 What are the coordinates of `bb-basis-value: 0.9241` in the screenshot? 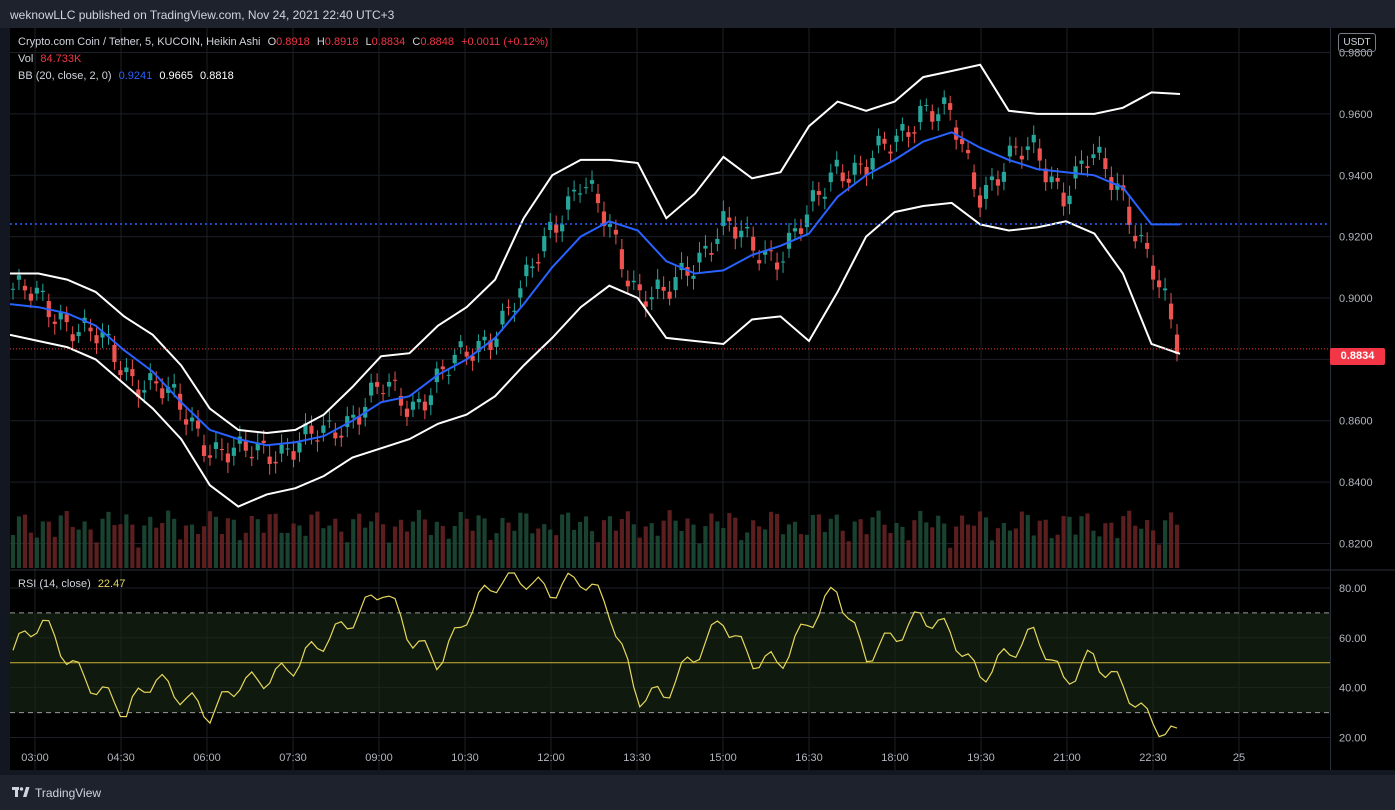 It's located at (135, 76).